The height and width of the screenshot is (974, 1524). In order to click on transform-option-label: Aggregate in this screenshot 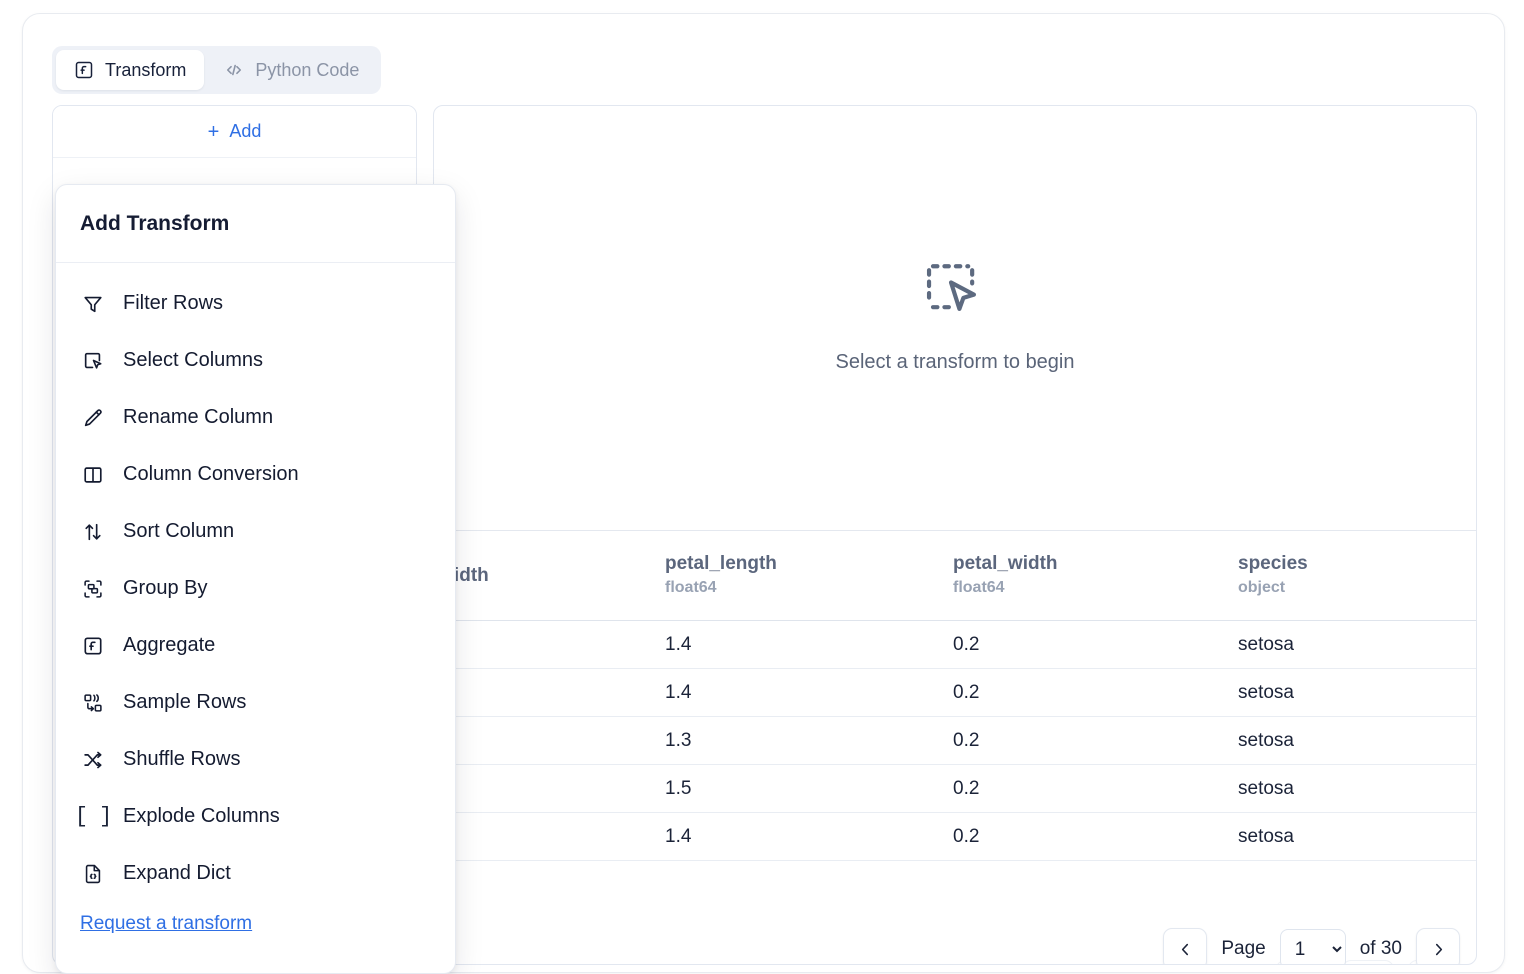, I will do `click(169, 645)`.